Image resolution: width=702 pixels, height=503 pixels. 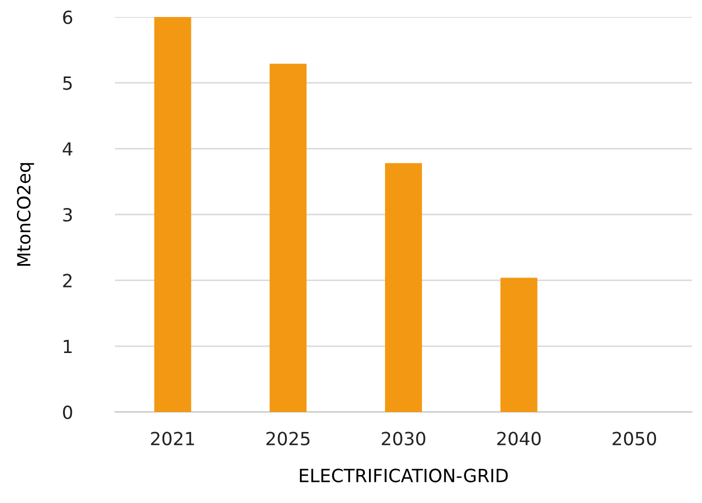 What do you see at coordinates (67, 83) in the screenshot?
I see `y-tick-label: 5` at bounding box center [67, 83].